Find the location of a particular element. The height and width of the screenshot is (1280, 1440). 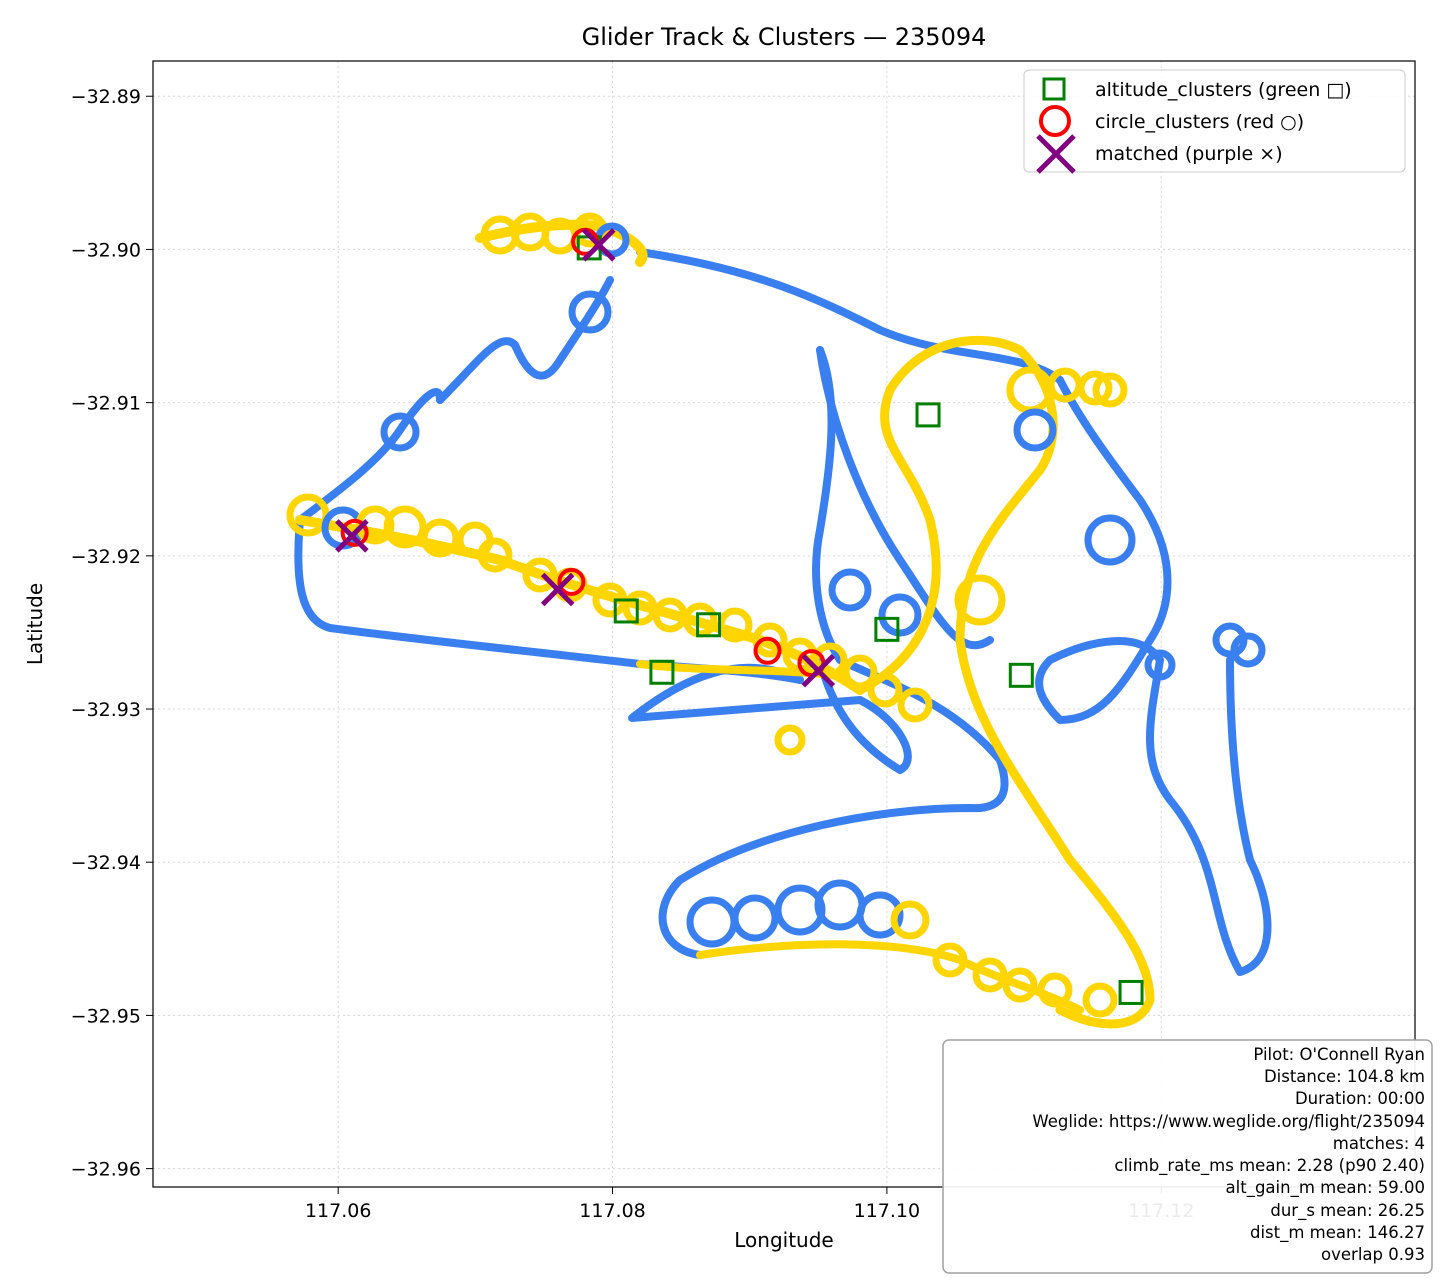

legend-label-altitude-clusters: altitude_clusters (green □) is located at coordinates (1223, 90).